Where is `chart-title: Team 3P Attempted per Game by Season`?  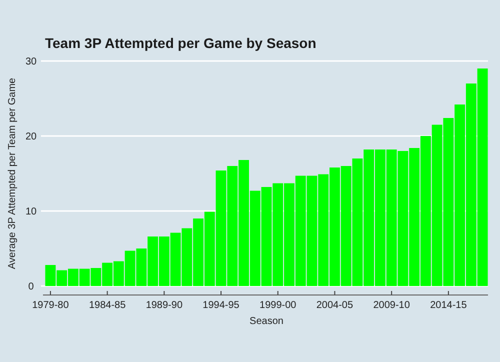
chart-title: Team 3P Attempted per Game by Season is located at coordinates (180, 43).